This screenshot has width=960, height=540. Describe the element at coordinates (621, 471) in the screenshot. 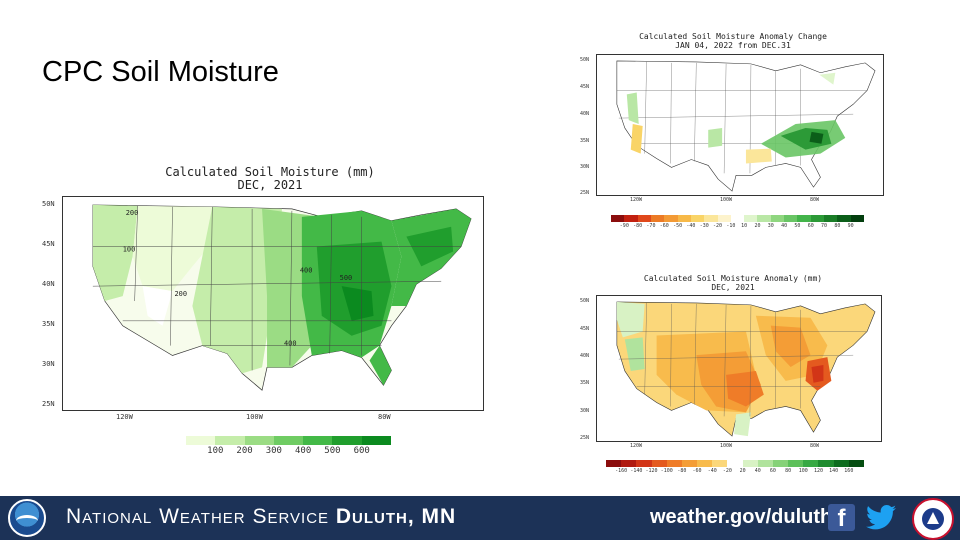

I see `legend-label: -160` at that location.